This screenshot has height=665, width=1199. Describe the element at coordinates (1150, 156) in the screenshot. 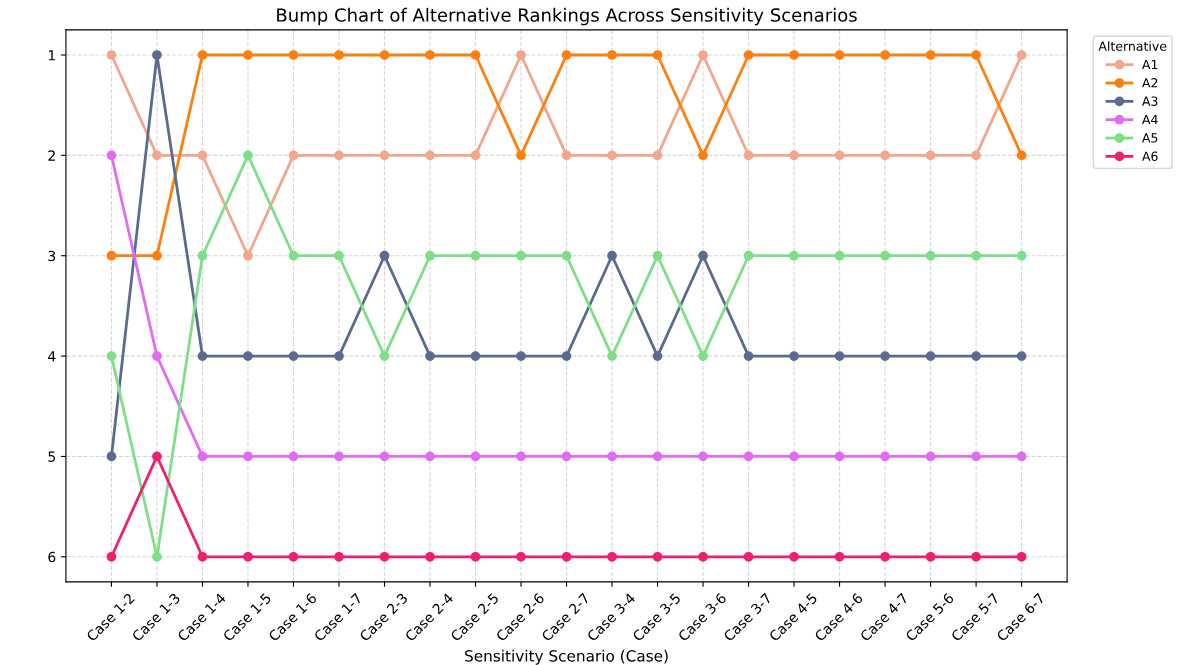

I see `legend-label: A6` at that location.